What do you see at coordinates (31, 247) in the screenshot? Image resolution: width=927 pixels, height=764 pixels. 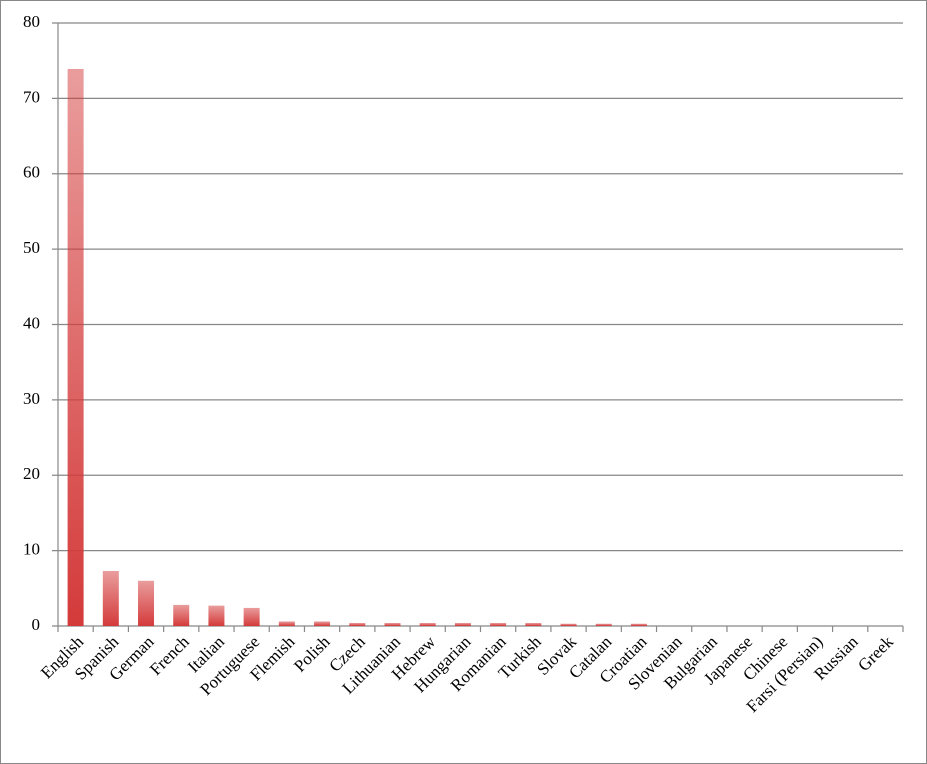 I see `y-tick-label: 50` at bounding box center [31, 247].